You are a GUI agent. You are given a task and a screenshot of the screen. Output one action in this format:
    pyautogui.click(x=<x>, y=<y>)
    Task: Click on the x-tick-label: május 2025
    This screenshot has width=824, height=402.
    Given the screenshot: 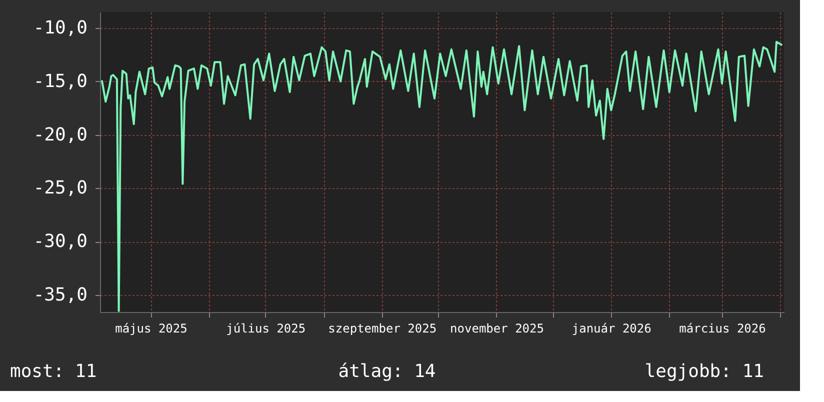 What is the action you would take?
    pyautogui.click(x=151, y=329)
    